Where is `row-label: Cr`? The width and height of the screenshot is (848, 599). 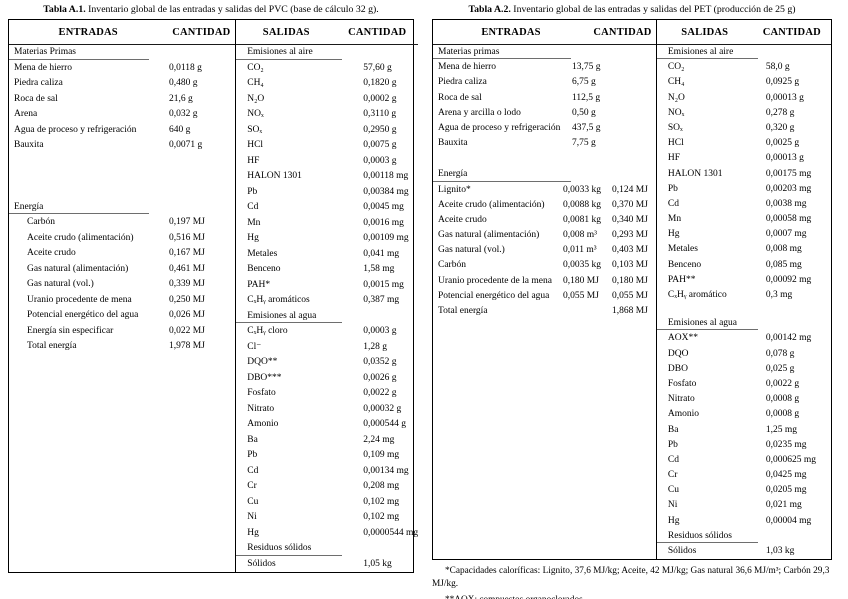
row-label: Cr is located at coordinates (252, 486).